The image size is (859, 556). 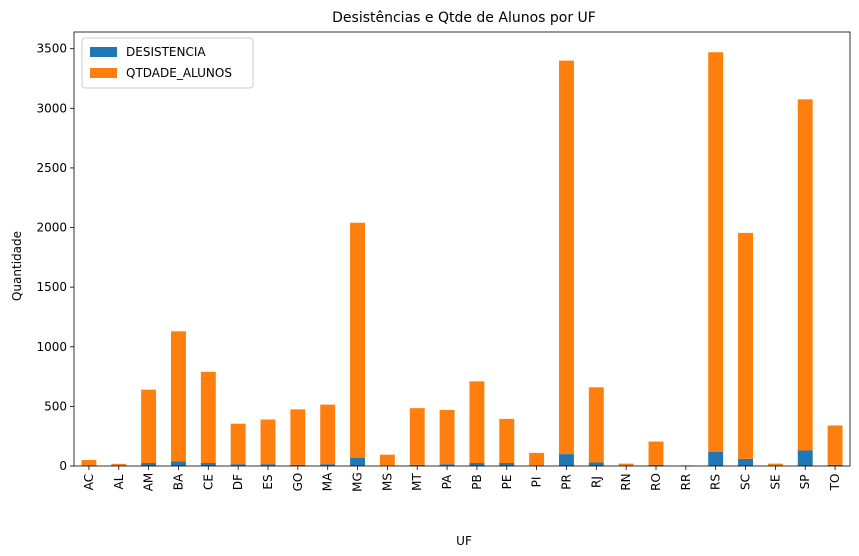 I want to click on bar-desistencia-sp, so click(x=805, y=458).